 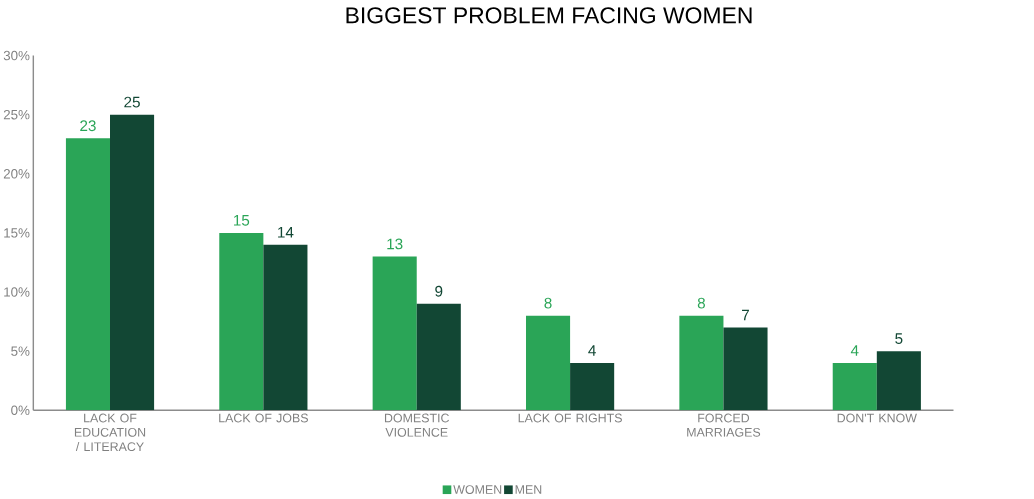 I want to click on y-tick-label: 0%, so click(x=20, y=410).